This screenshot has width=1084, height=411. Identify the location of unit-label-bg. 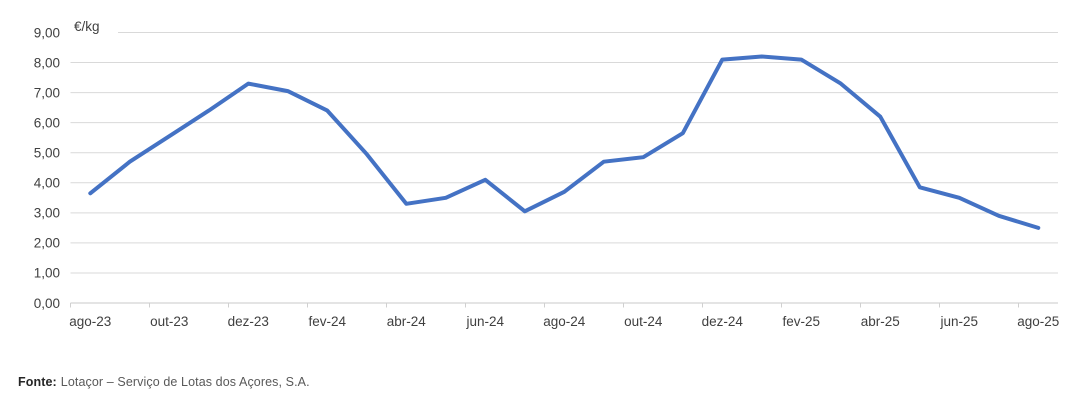
(92, 24).